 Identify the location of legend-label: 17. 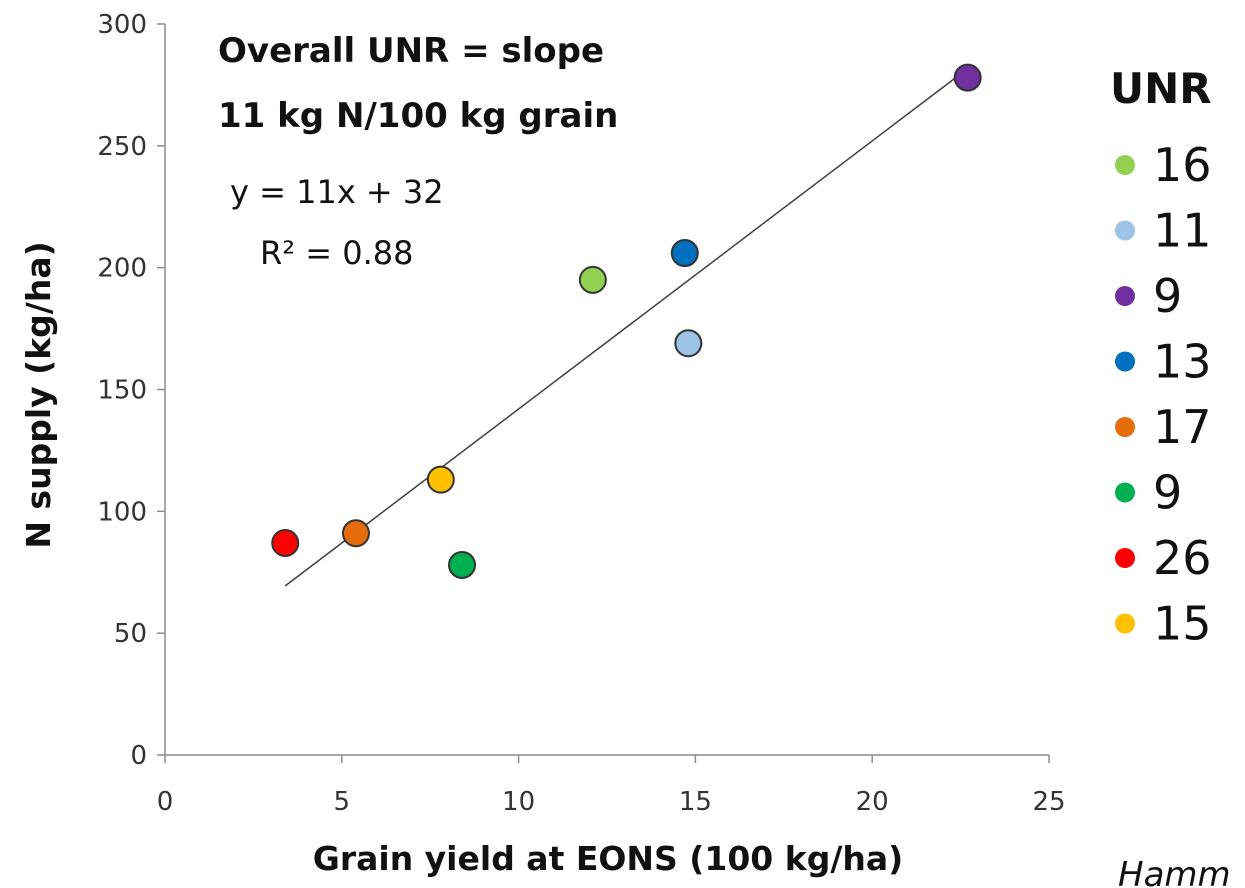
(1182, 427).